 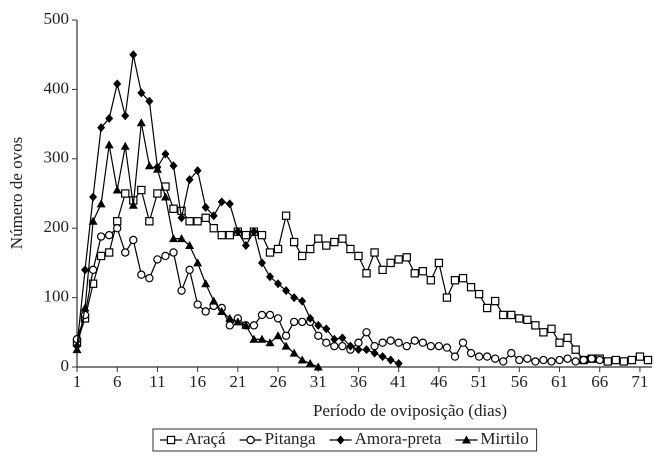 I want to click on legend-label: Araçá, so click(x=205, y=438).